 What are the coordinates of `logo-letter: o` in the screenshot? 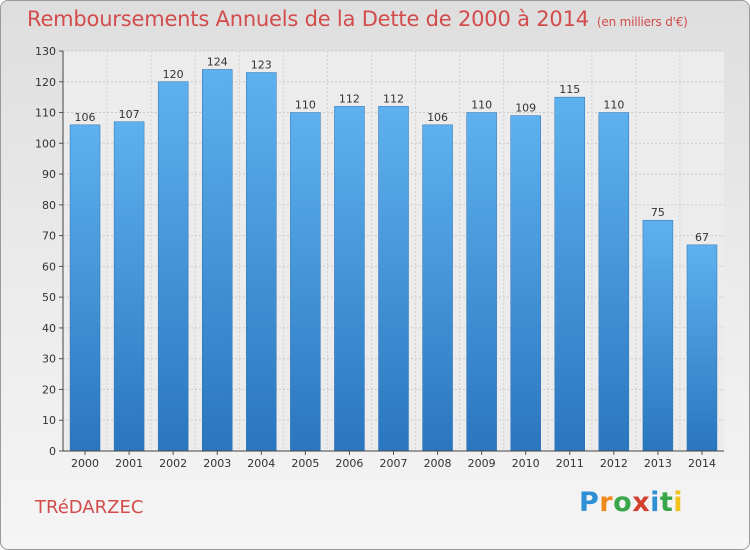 It's located at (623, 502).